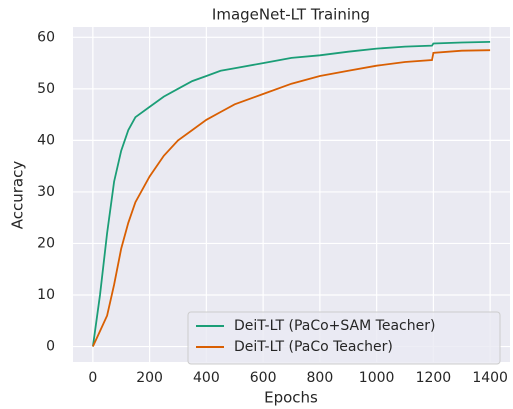  I want to click on x-tick-label: 1400, so click(490, 378).